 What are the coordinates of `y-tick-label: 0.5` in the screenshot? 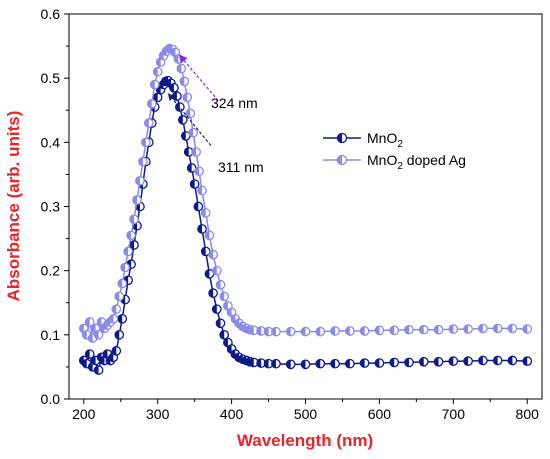 It's located at (51, 78).